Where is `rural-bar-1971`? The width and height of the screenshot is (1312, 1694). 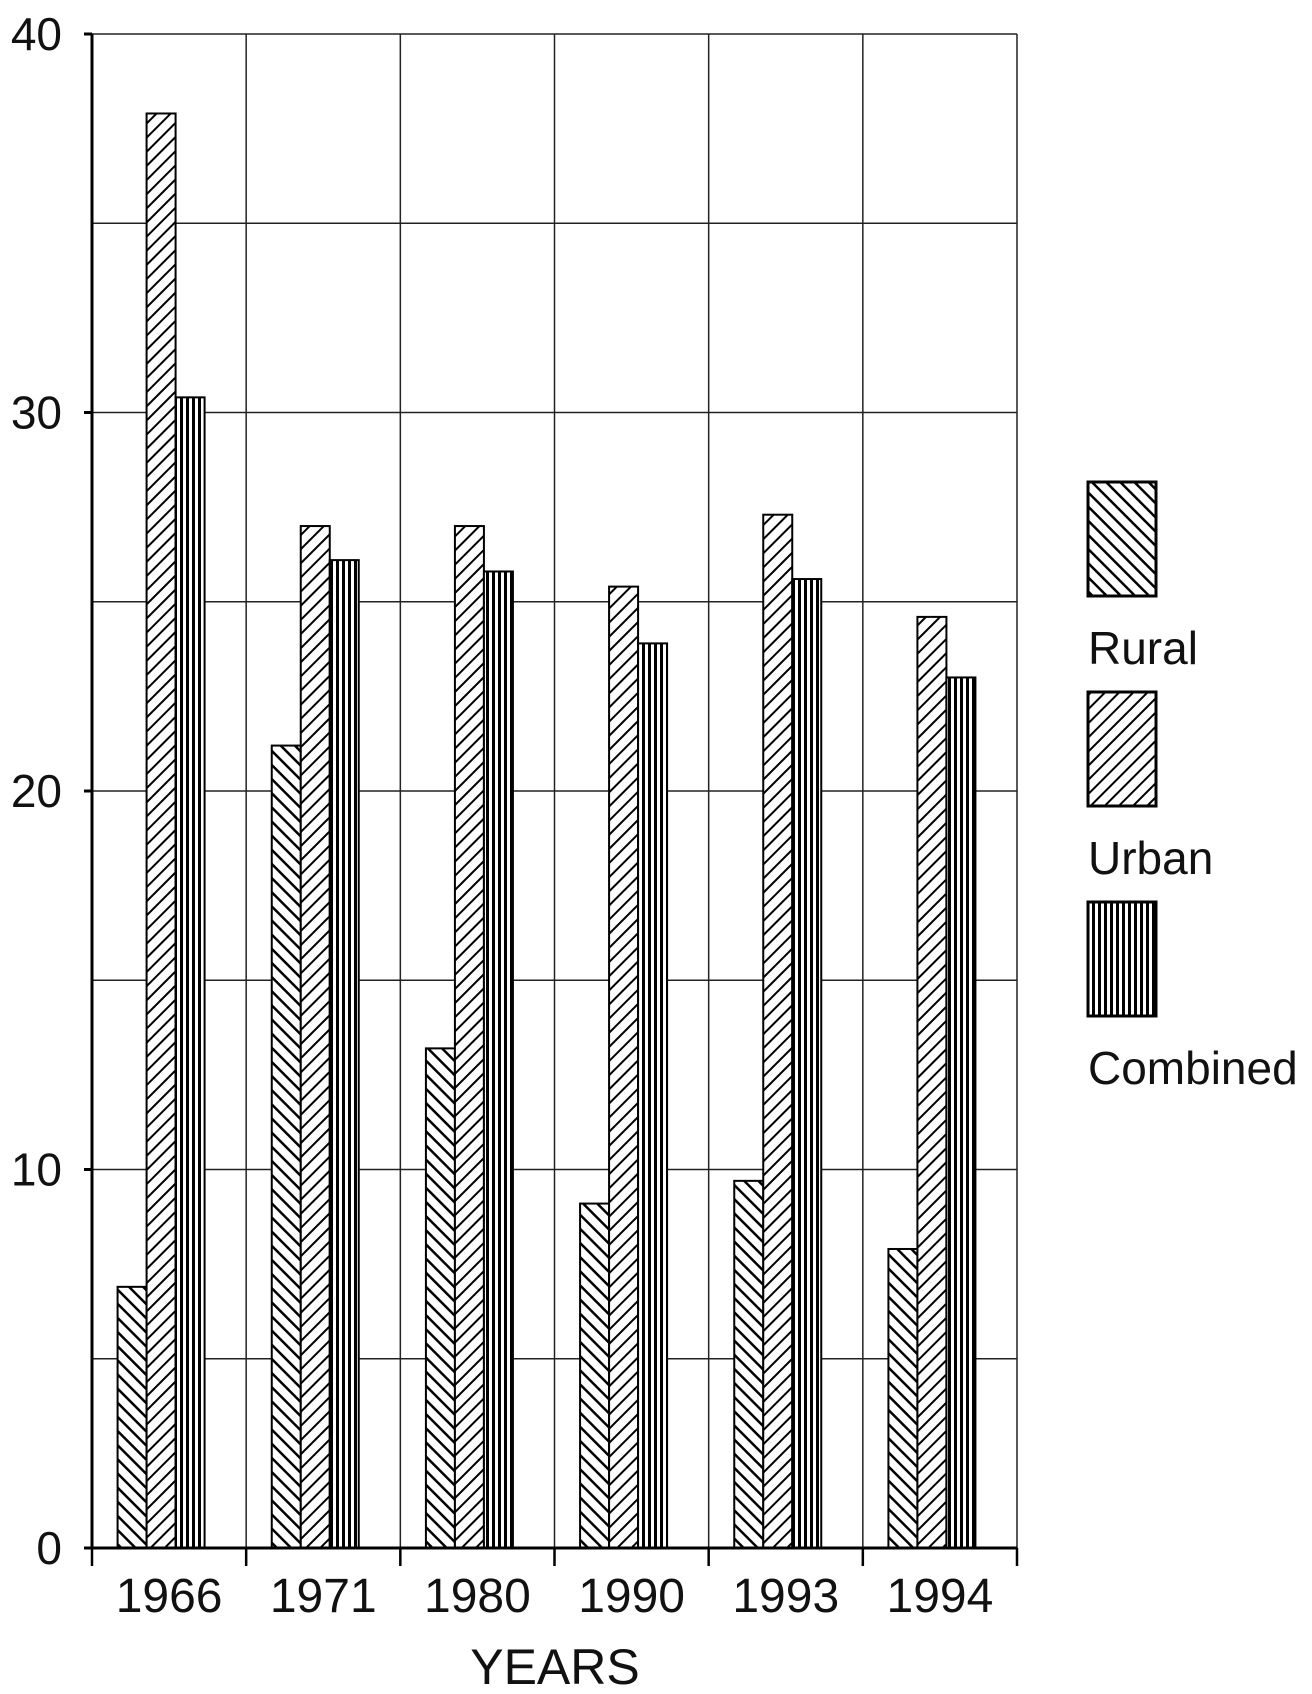 rural-bar-1971 is located at coordinates (286, 1146).